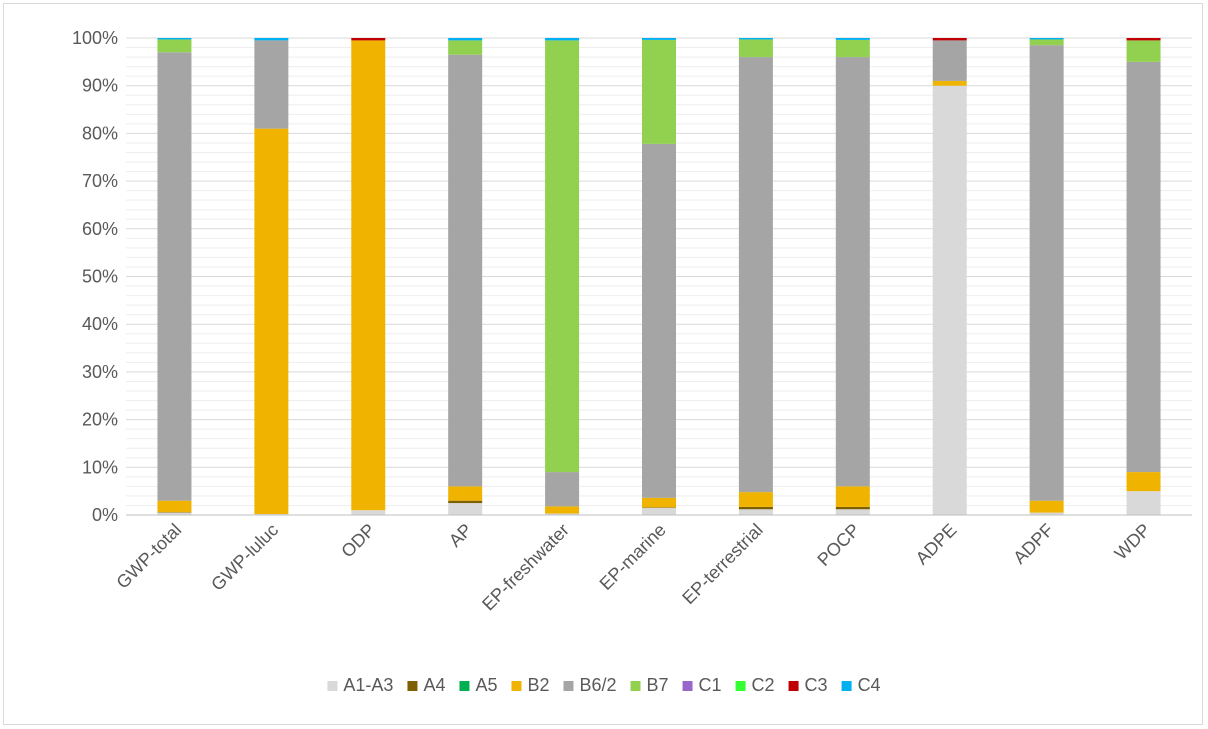  Describe the element at coordinates (100, 420) in the screenshot. I see `y-tick-label: 20%` at that location.